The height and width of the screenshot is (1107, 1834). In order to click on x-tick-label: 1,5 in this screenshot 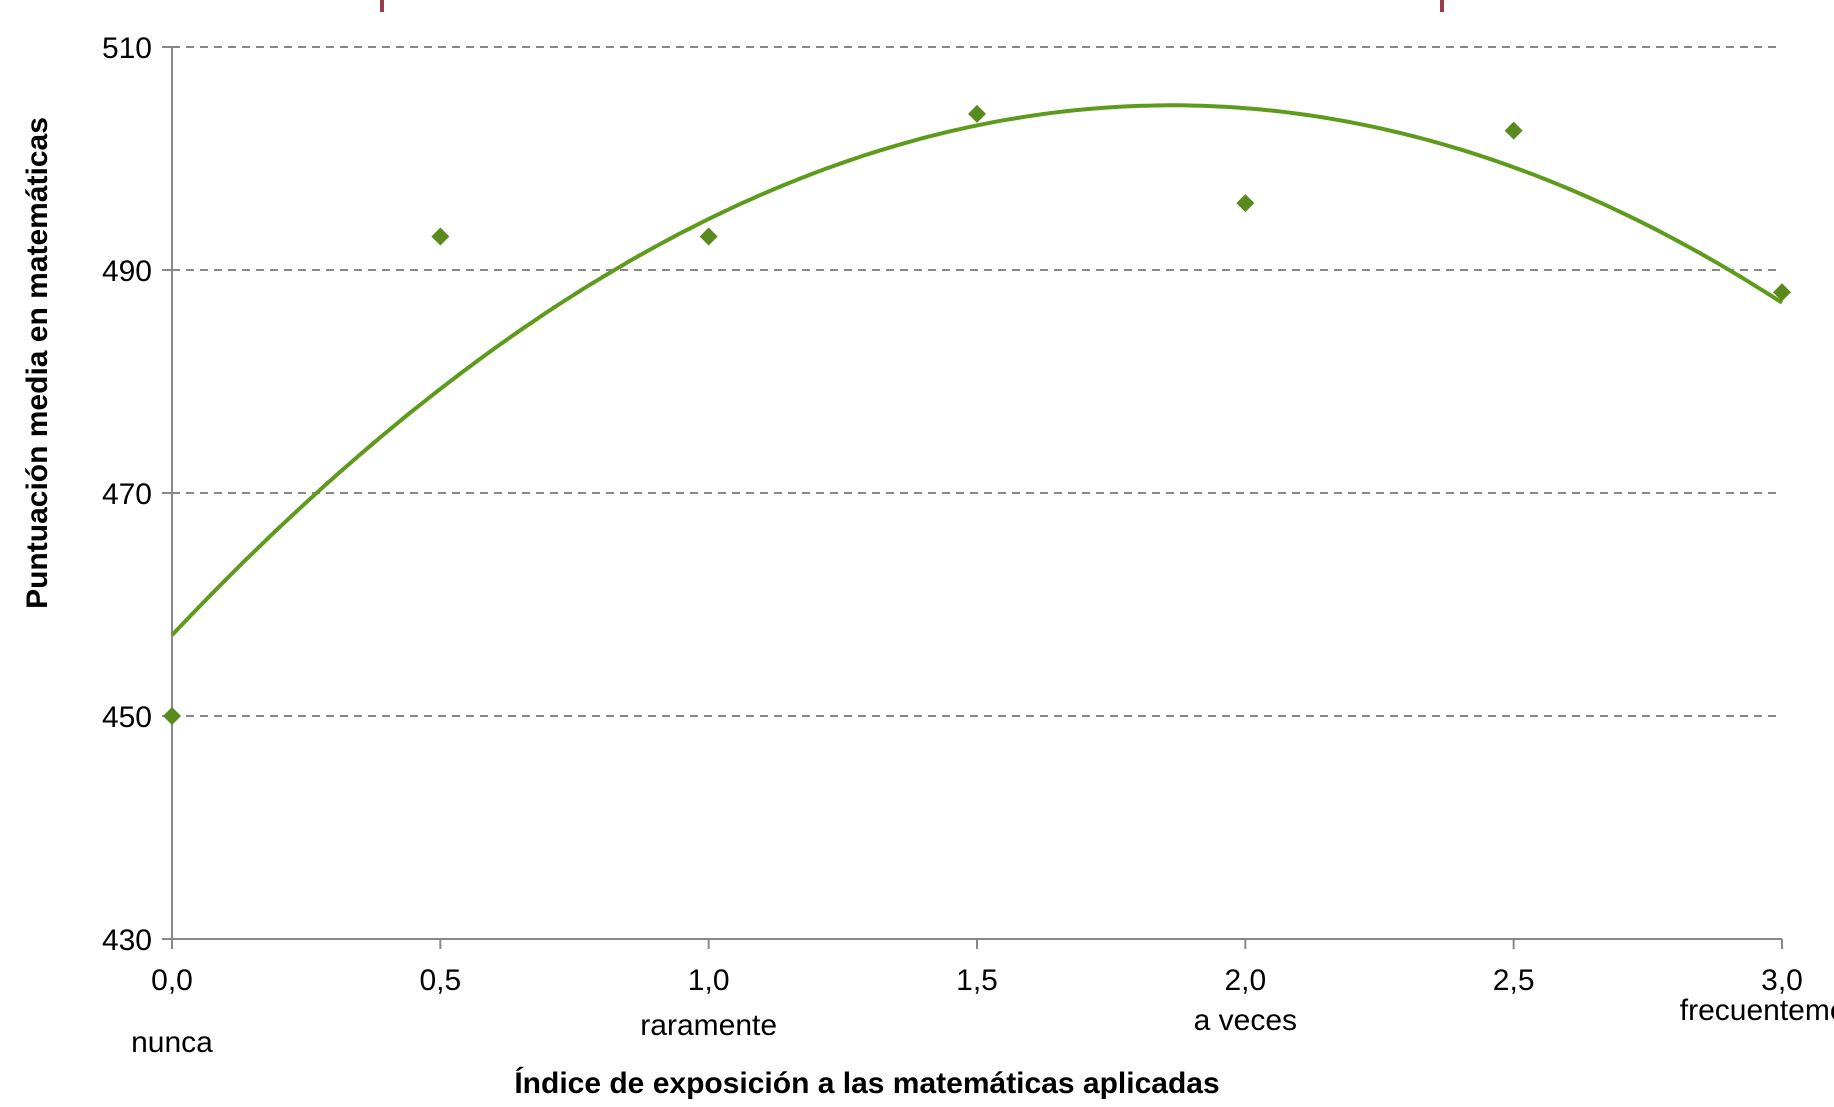, I will do `click(977, 980)`.